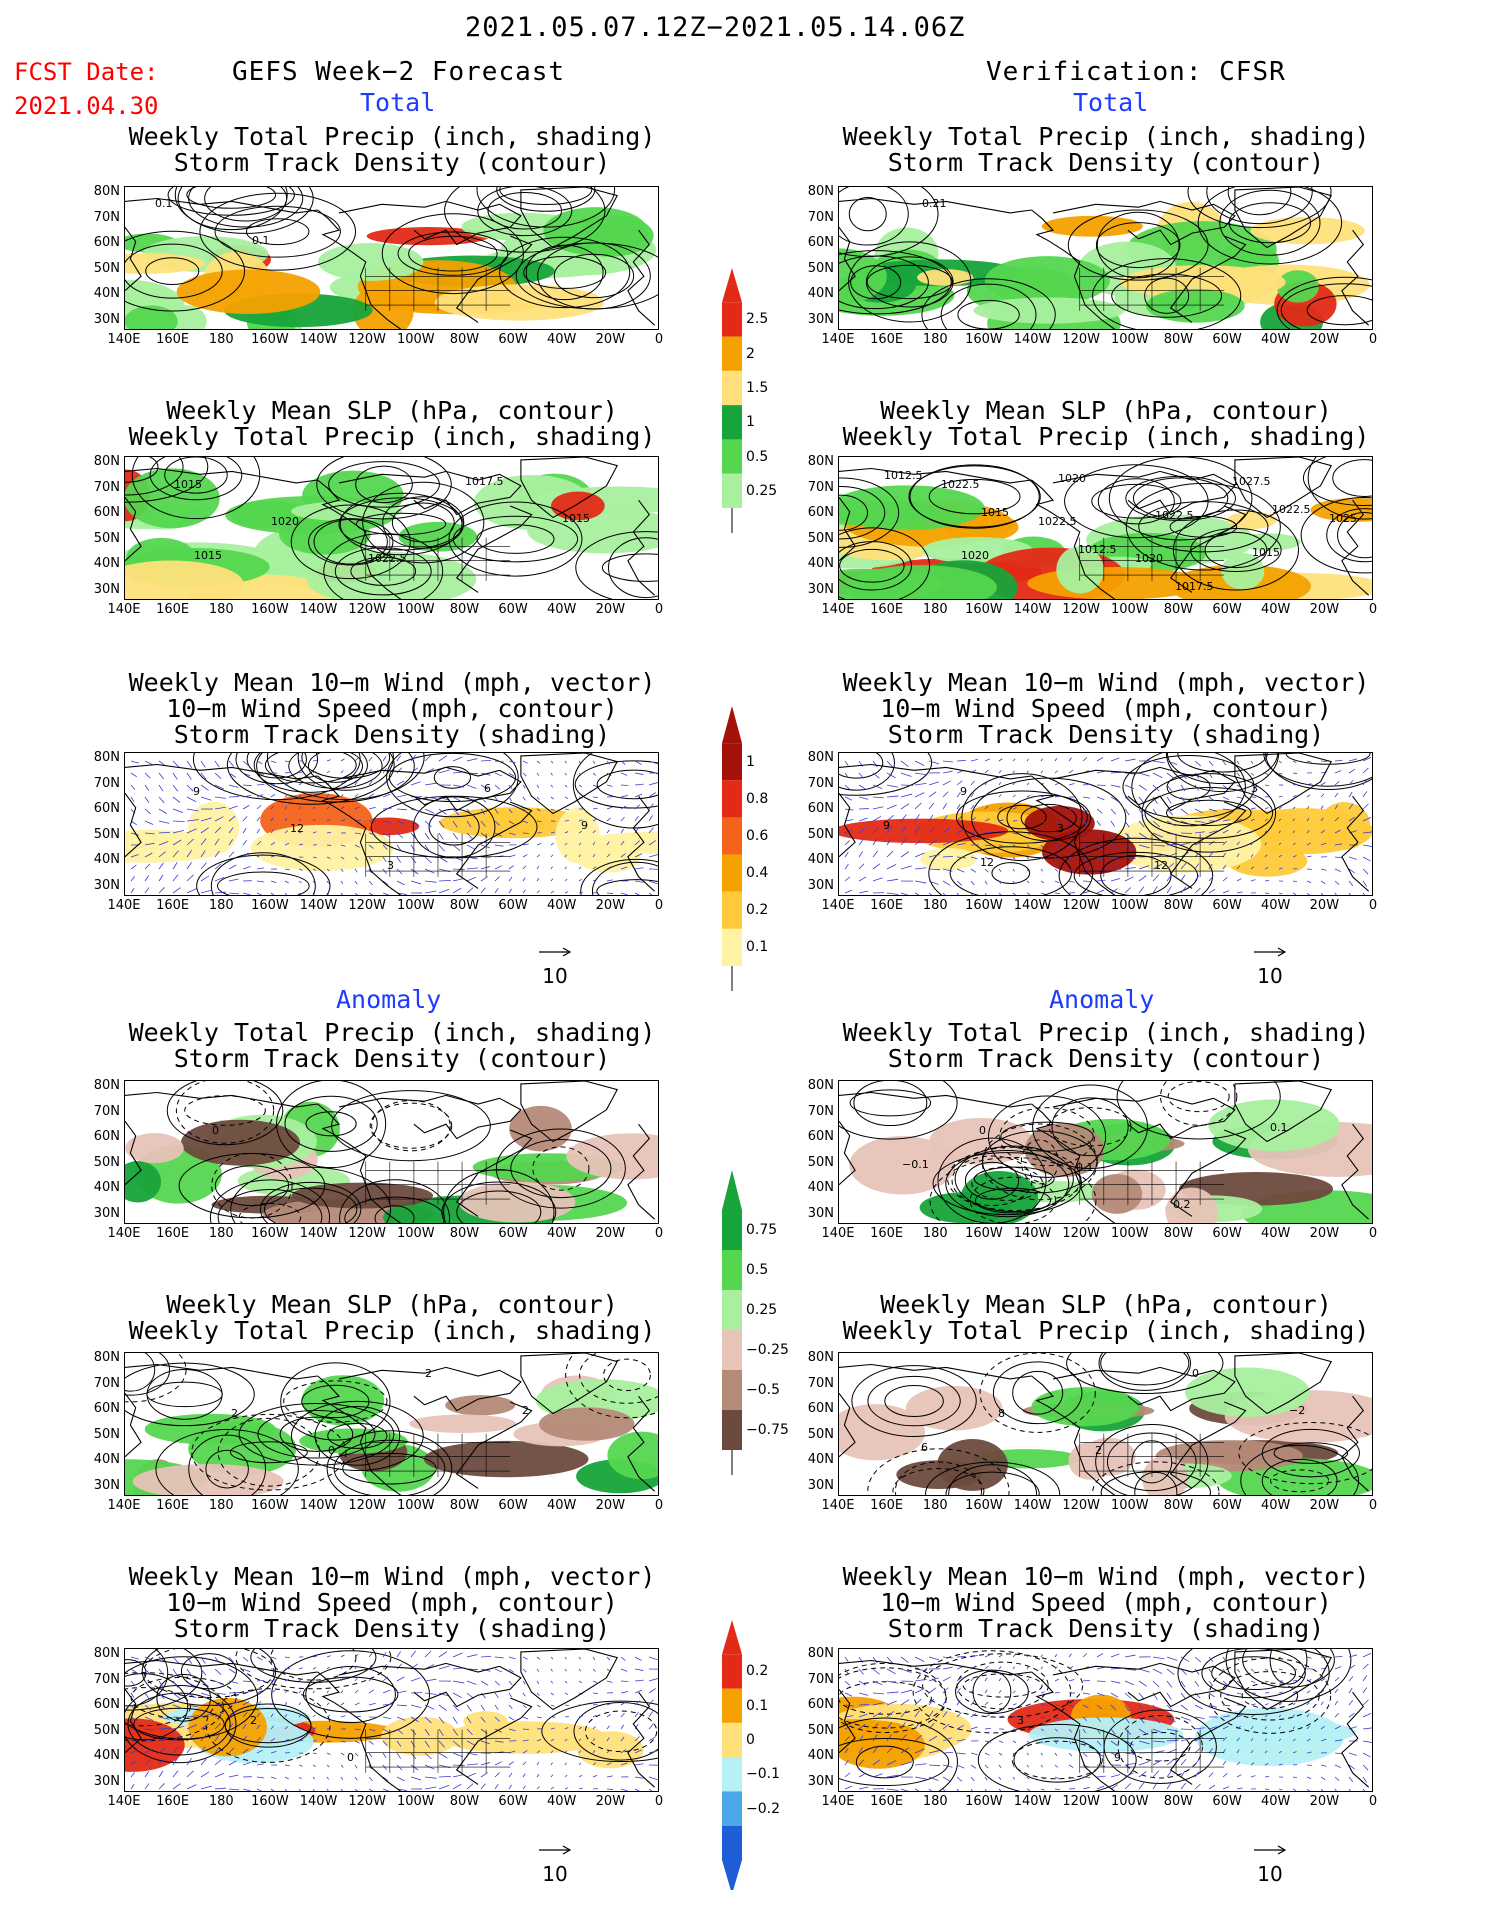  What do you see at coordinates (1032, 1801) in the screenshot?
I see `right-awind-lon-label: 140W` at bounding box center [1032, 1801].